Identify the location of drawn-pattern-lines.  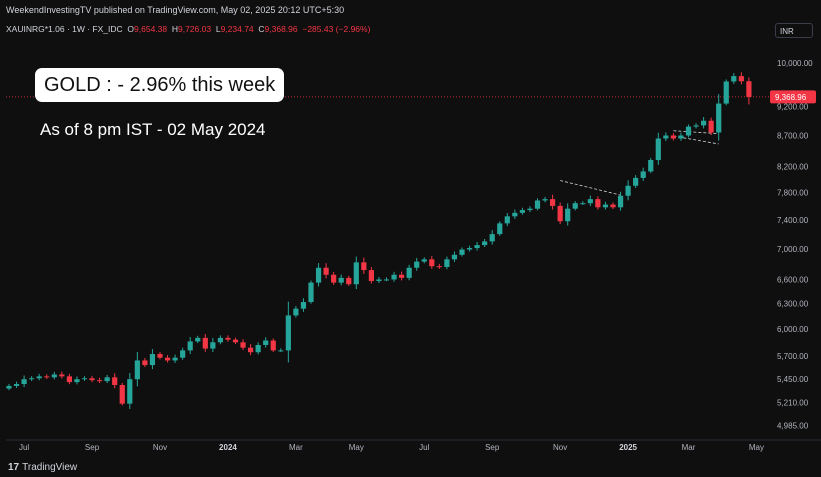
(639, 163).